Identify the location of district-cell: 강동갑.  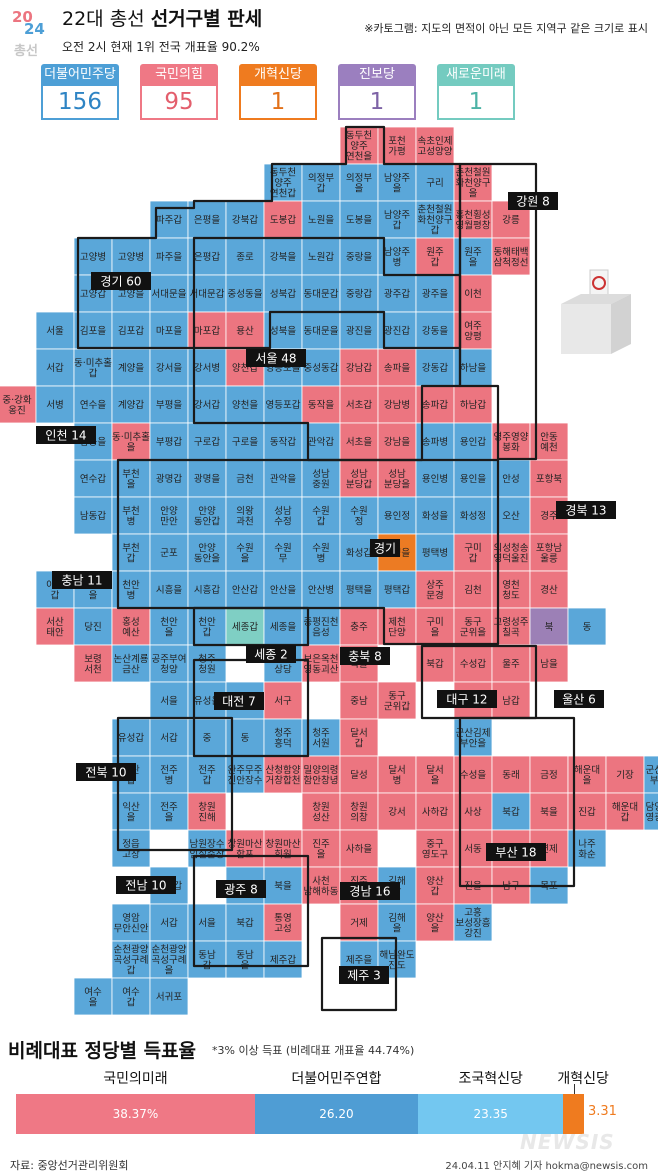
(435, 367).